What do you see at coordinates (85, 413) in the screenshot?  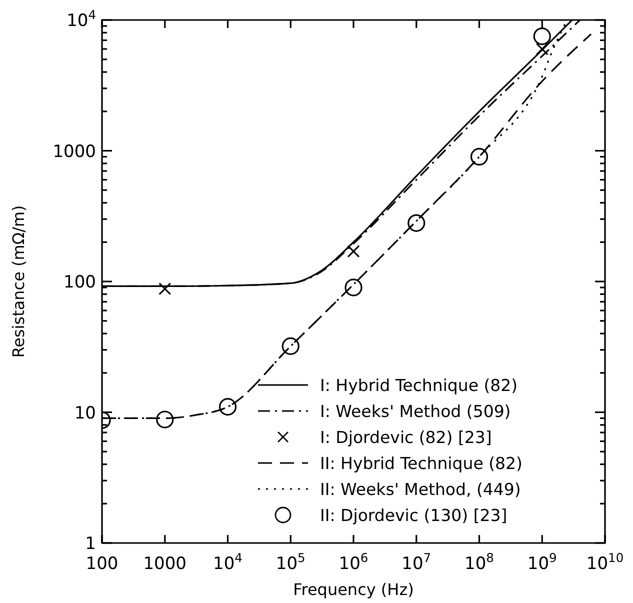 I see `y-tick-label: 10` at bounding box center [85, 413].